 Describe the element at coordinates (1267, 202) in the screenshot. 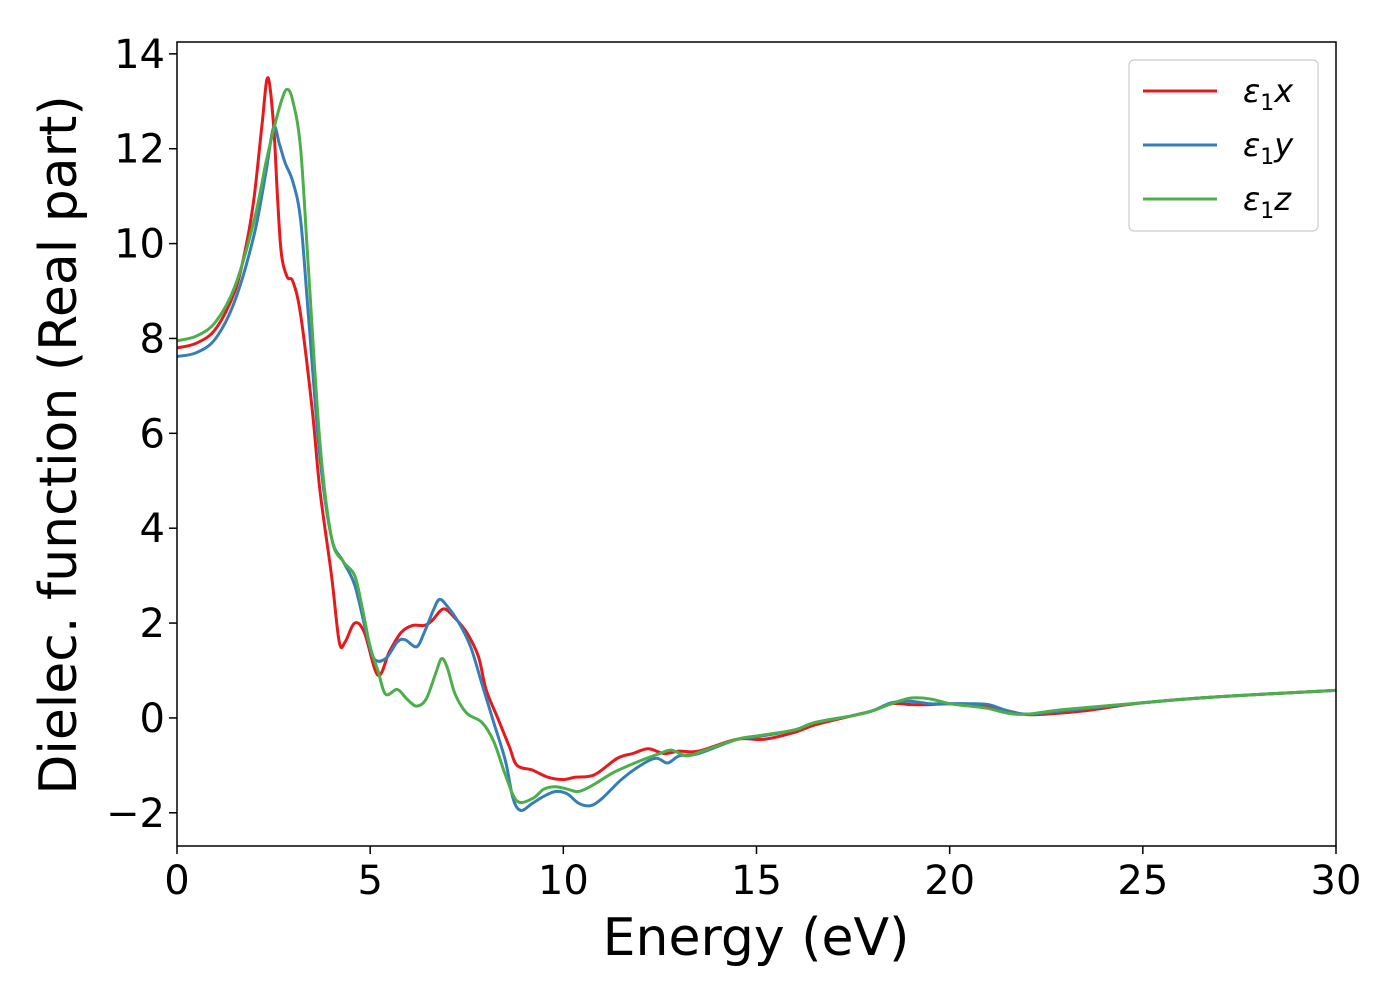

I see `legend-label: ε1z` at that location.